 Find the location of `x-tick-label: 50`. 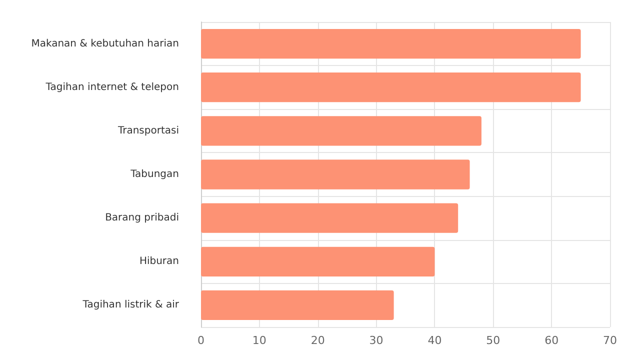

x-tick-label: 50 is located at coordinates (493, 340).